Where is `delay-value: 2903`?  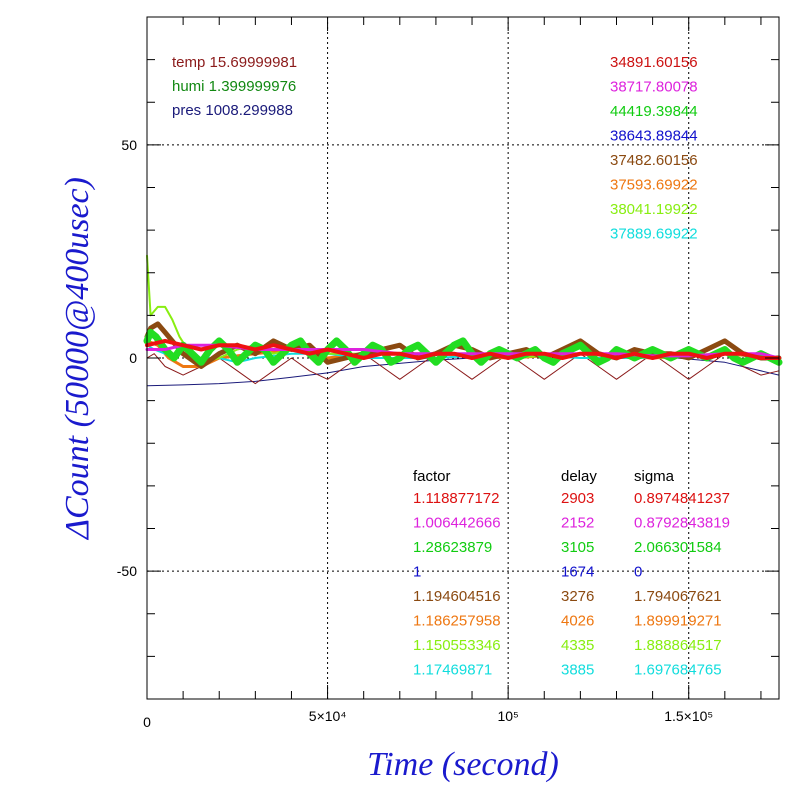 delay-value: 2903 is located at coordinates (577, 498).